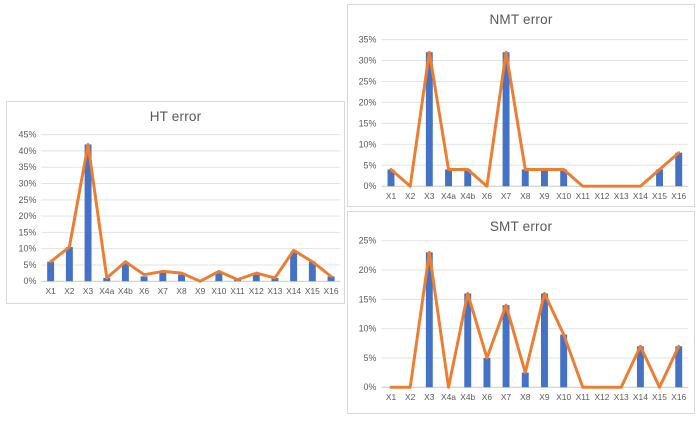 This screenshot has height=421, width=700. I want to click on chart-title: HT error, so click(175, 116).